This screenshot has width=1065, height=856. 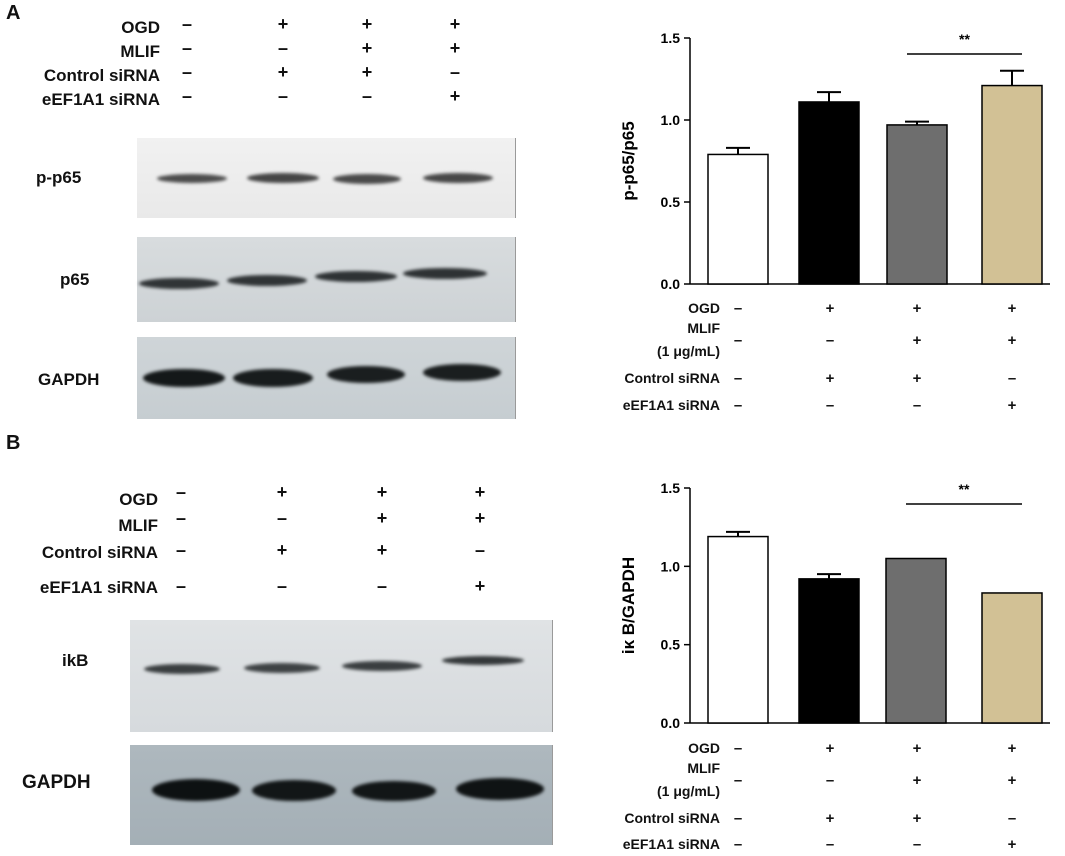 I want to click on cond-label-ogd: OGD, so click(x=138, y=499).